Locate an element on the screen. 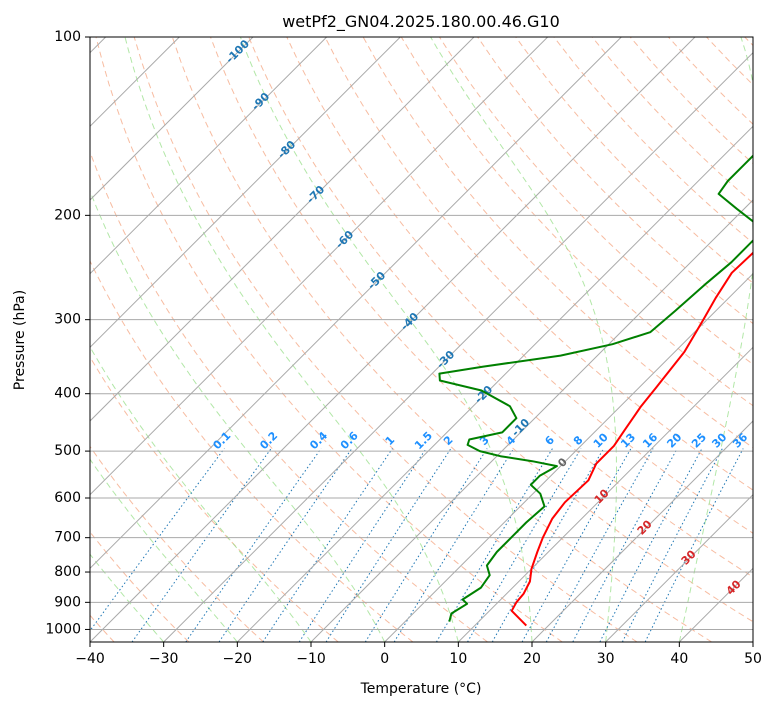 The width and height of the screenshot is (775, 708). y-tick-label: 200 is located at coordinates (67, 215).